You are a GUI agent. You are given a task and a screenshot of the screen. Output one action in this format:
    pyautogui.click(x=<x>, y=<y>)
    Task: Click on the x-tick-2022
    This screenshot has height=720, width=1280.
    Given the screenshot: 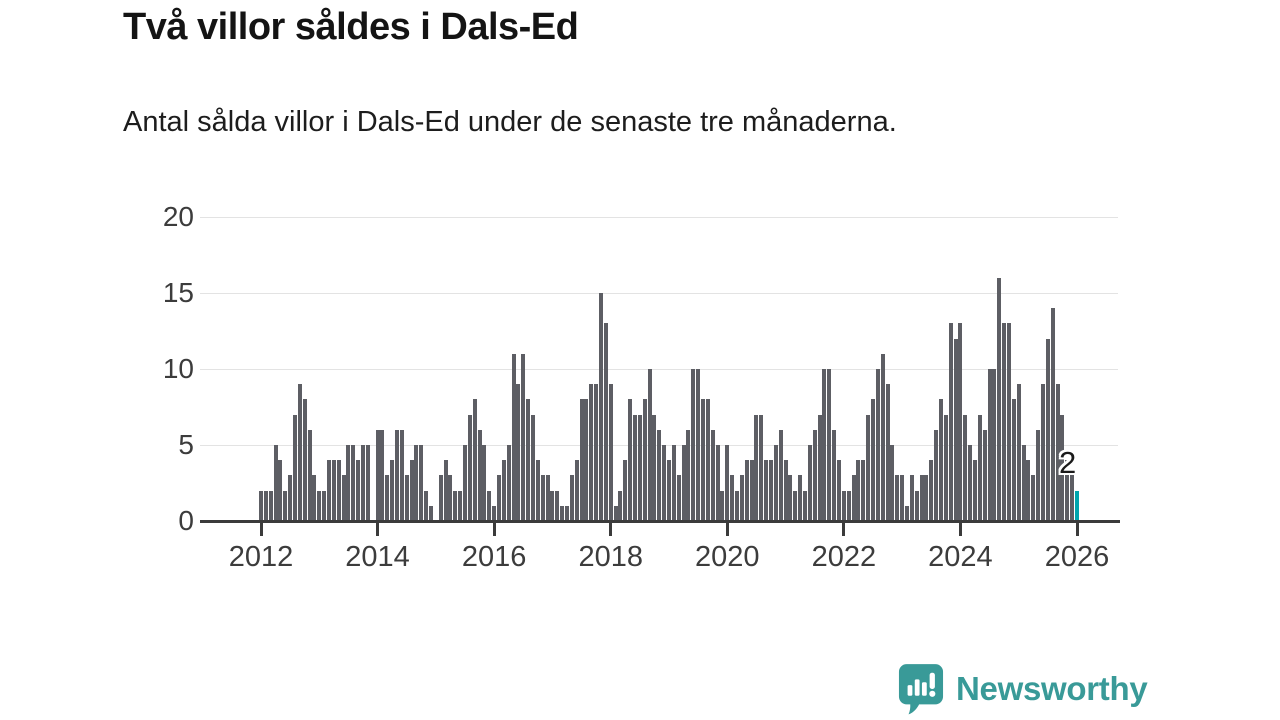 What is the action you would take?
    pyautogui.click(x=844, y=529)
    